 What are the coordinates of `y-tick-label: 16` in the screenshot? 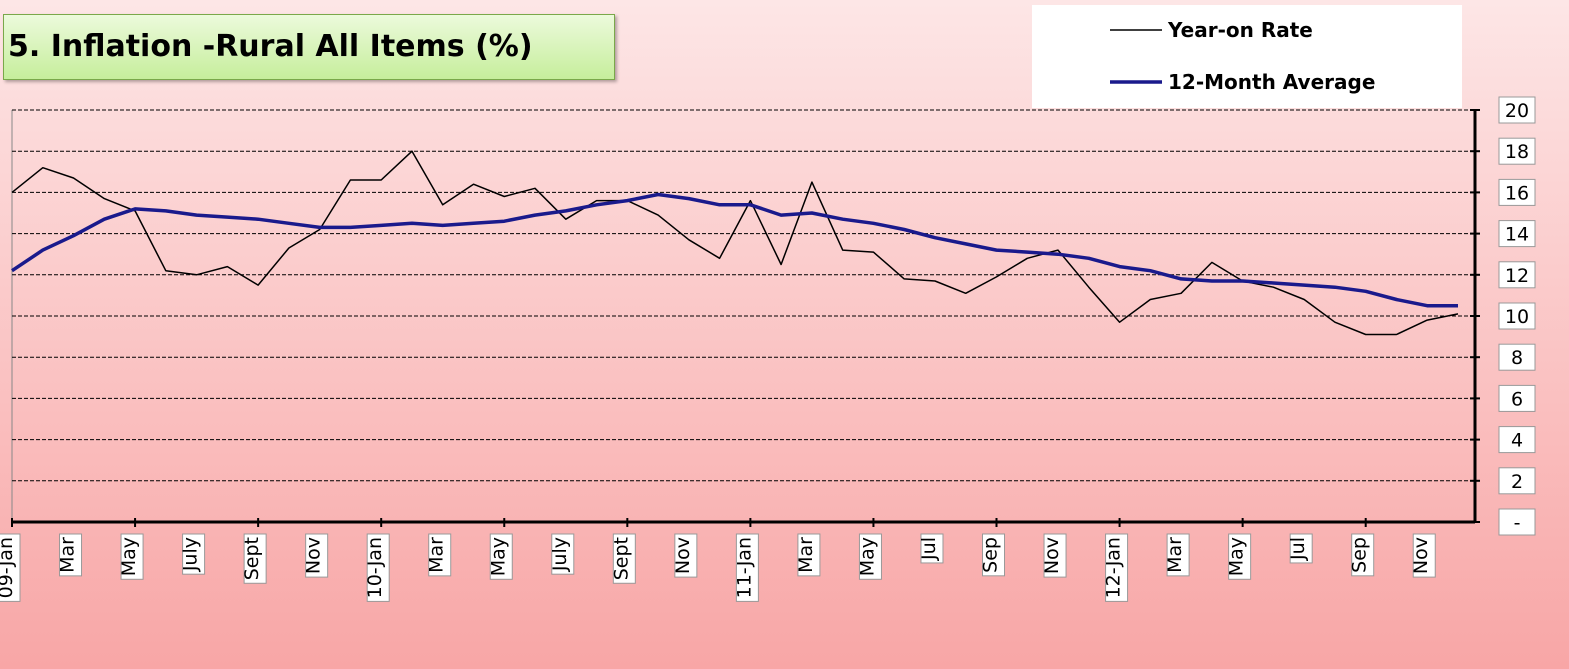 It's located at (1517, 193).